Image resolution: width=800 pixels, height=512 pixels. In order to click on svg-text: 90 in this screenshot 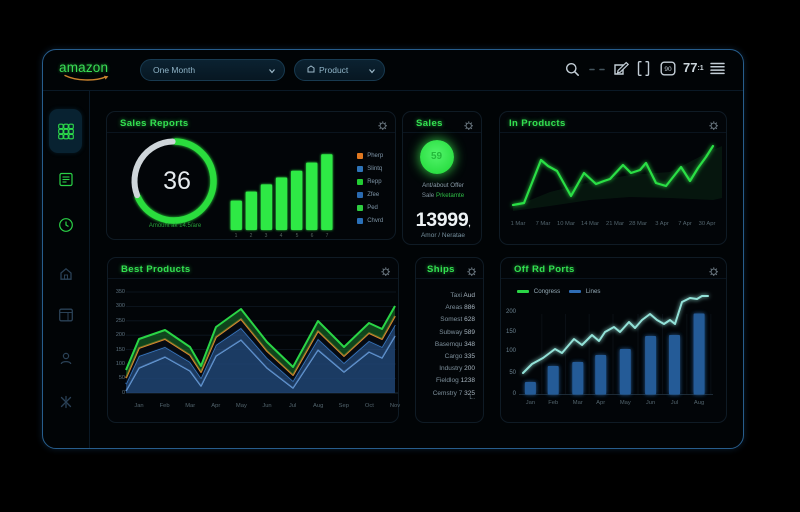, I will do `click(668, 69)`.